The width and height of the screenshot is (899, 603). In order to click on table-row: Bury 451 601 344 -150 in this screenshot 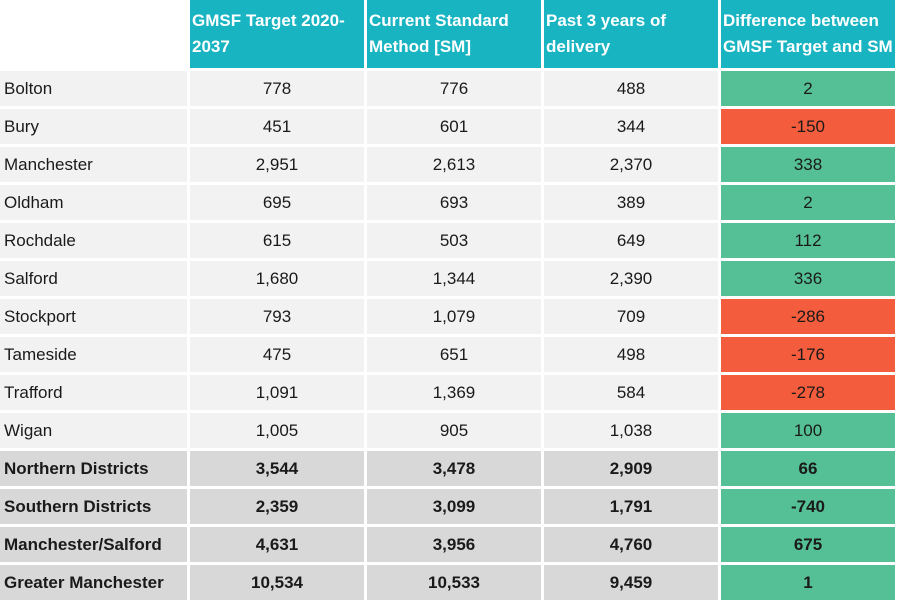, I will do `click(447, 126)`.